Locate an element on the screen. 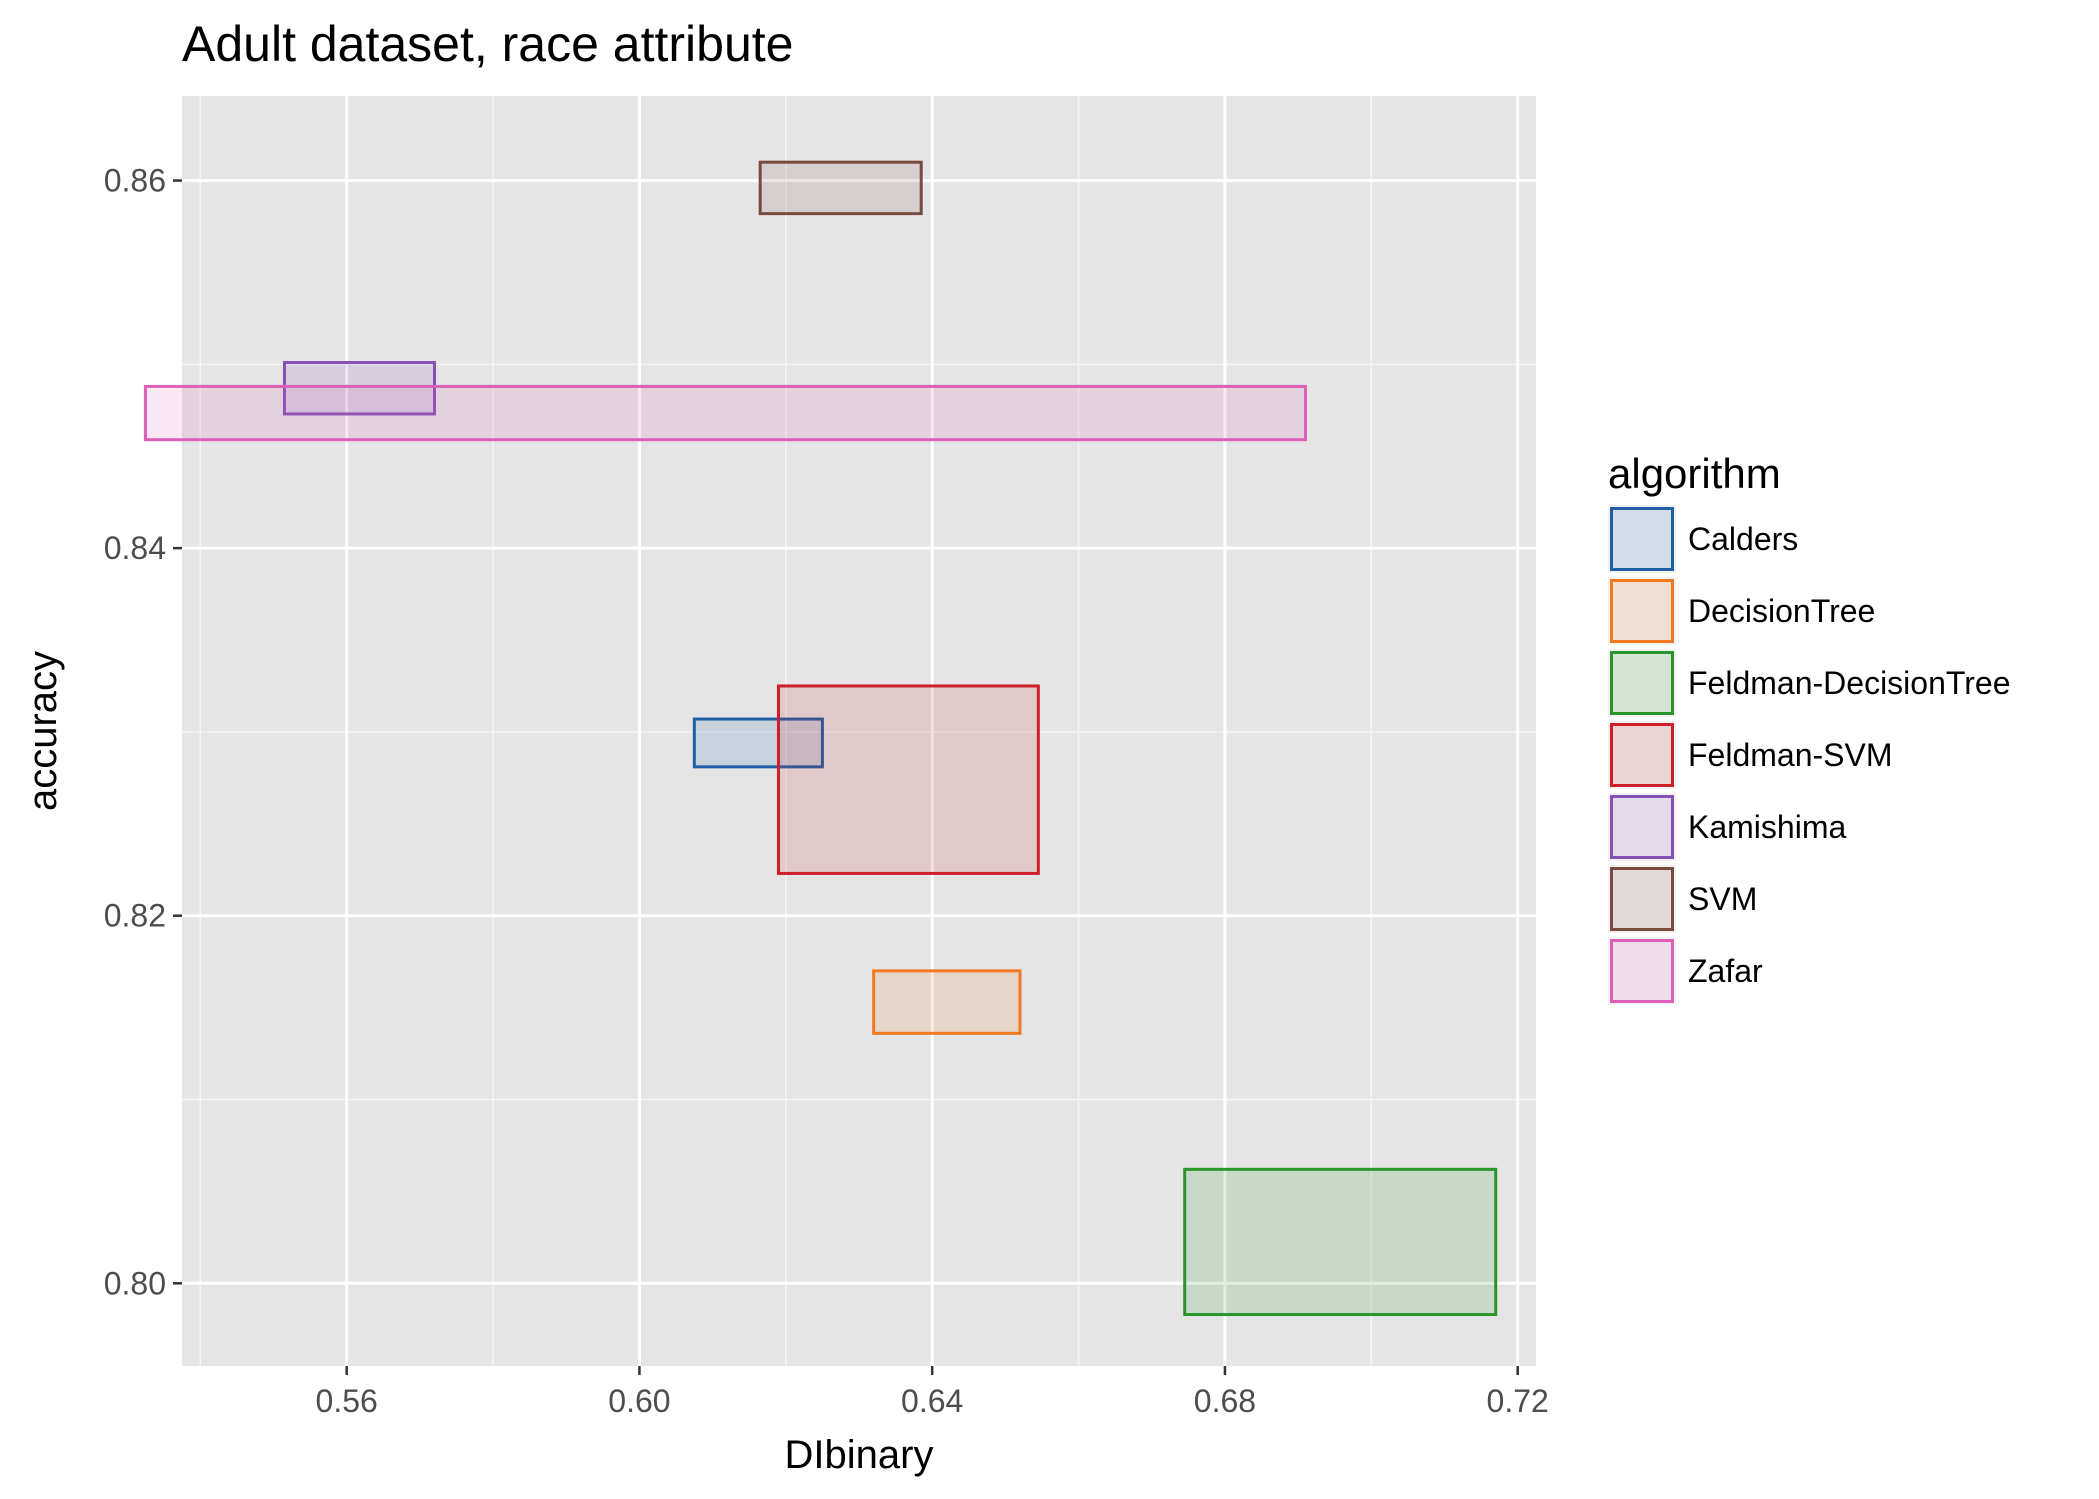 Image resolution: width=2099 pixels, height=1499 pixels. legend-key-calders is located at coordinates (1642, 539).